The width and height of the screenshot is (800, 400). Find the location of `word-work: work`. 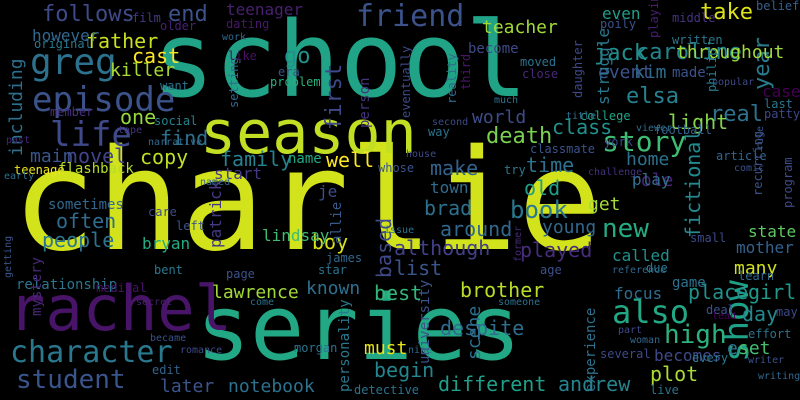

word-work: work is located at coordinates (234, 37).